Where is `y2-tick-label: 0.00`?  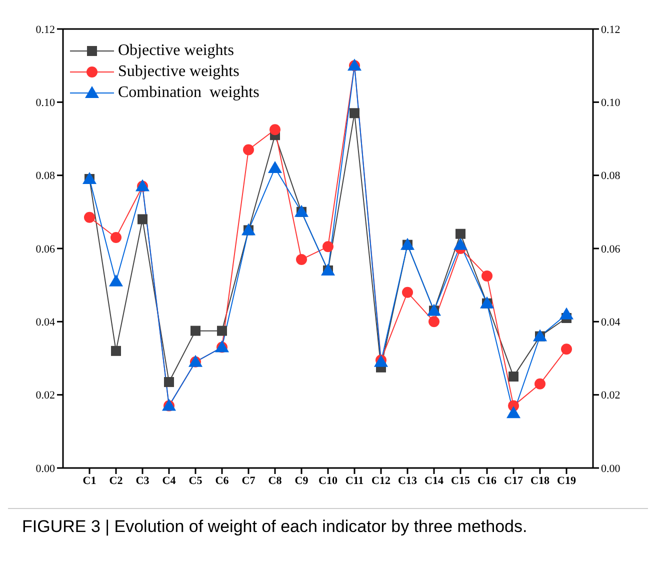
y2-tick-label: 0.00 is located at coordinates (611, 468).